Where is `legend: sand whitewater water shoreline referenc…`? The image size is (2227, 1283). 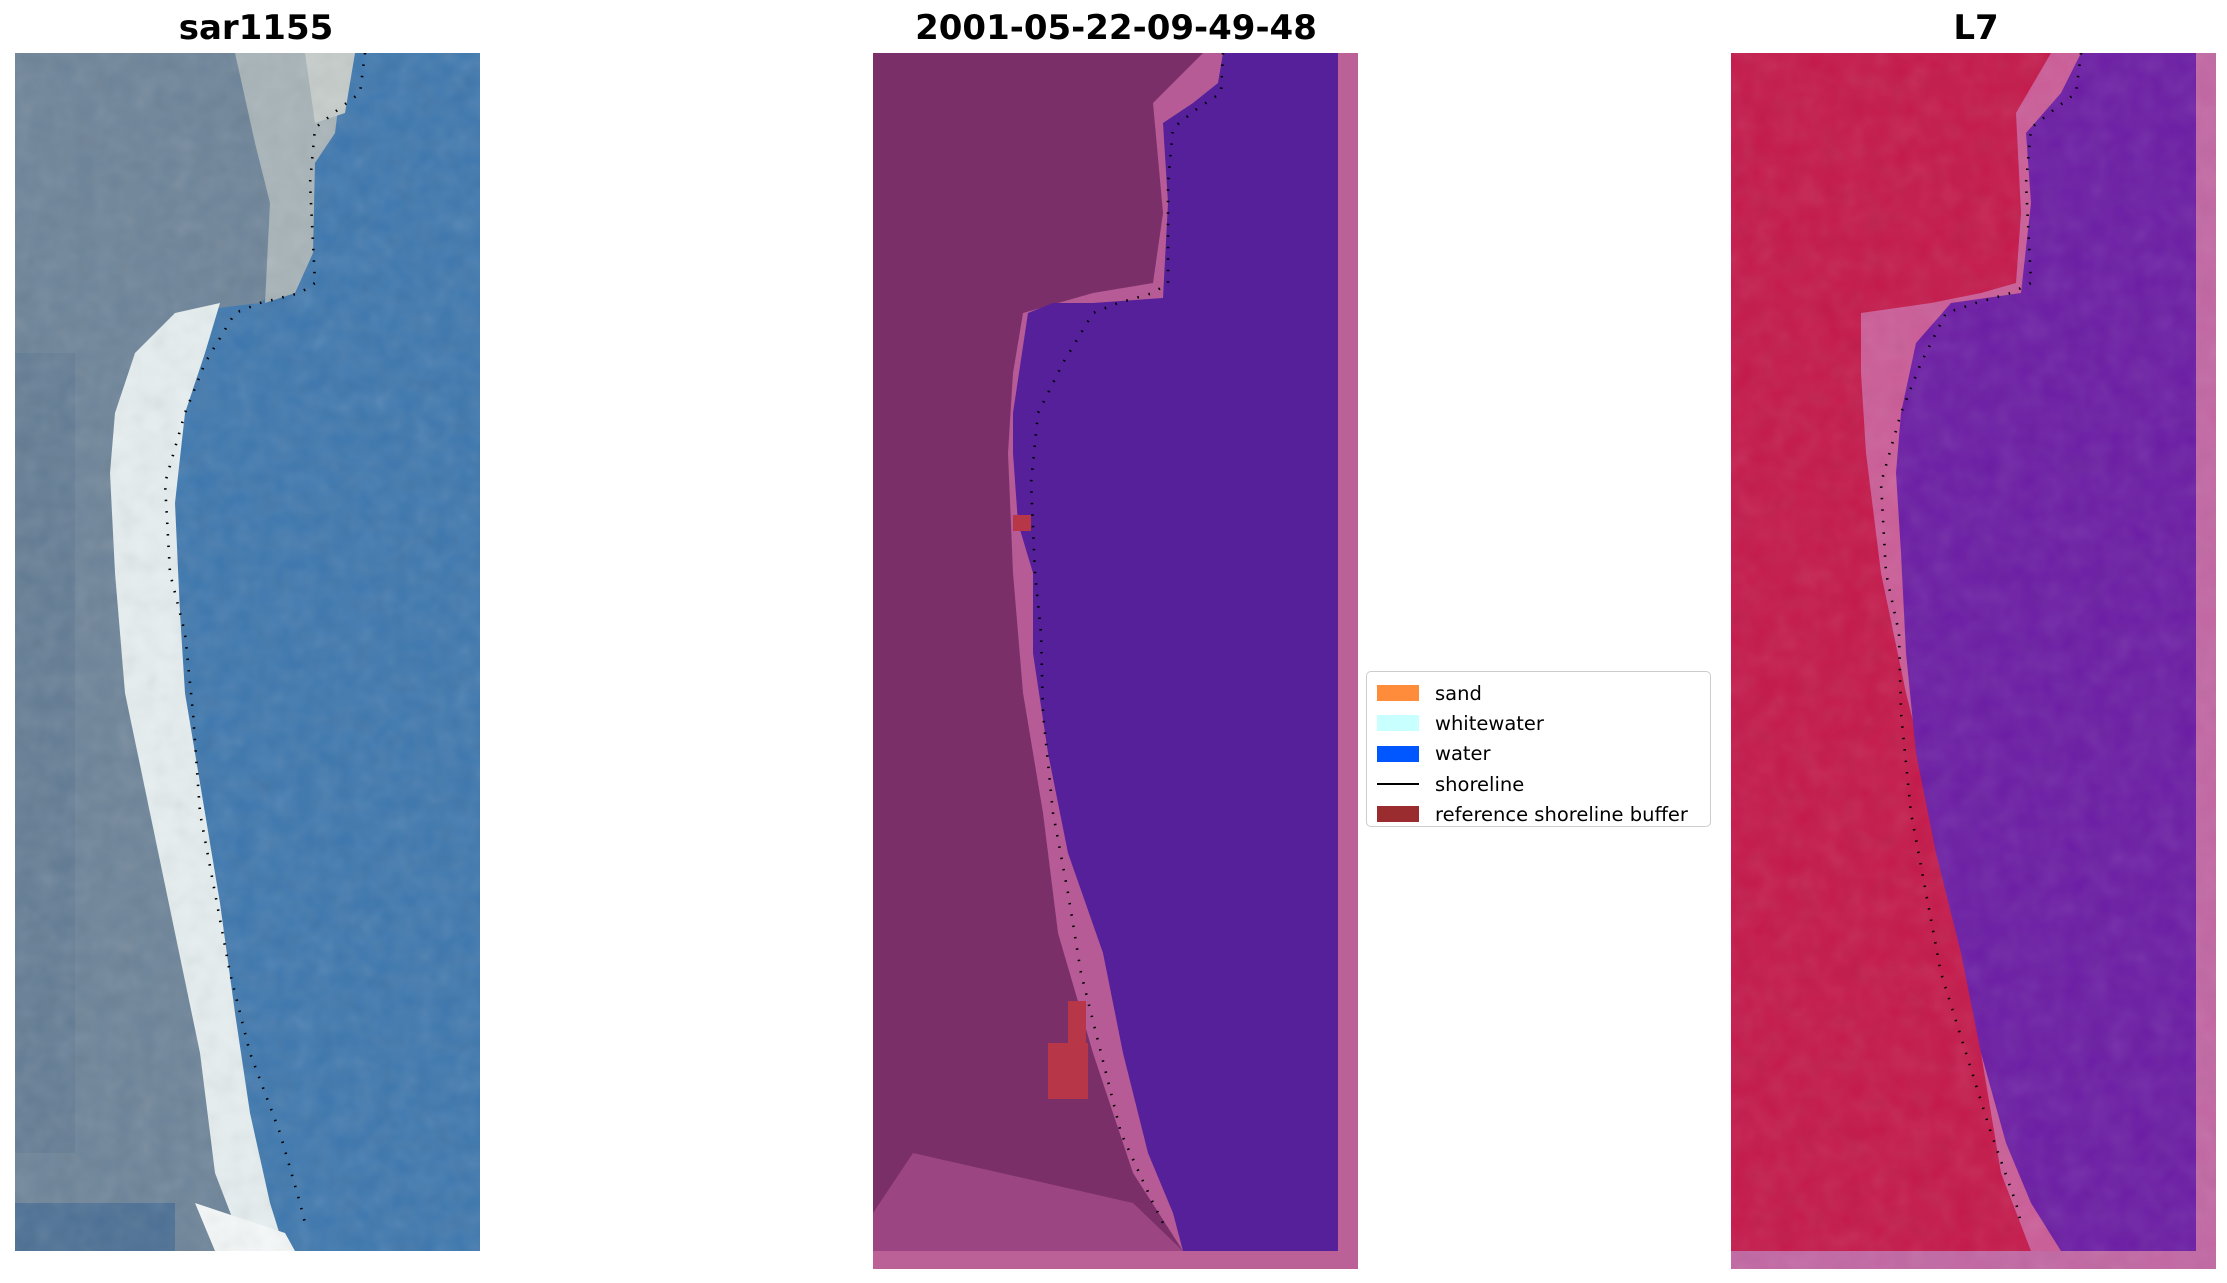
legend: sand whitewater water shoreline referenc… is located at coordinates (1538, 749).